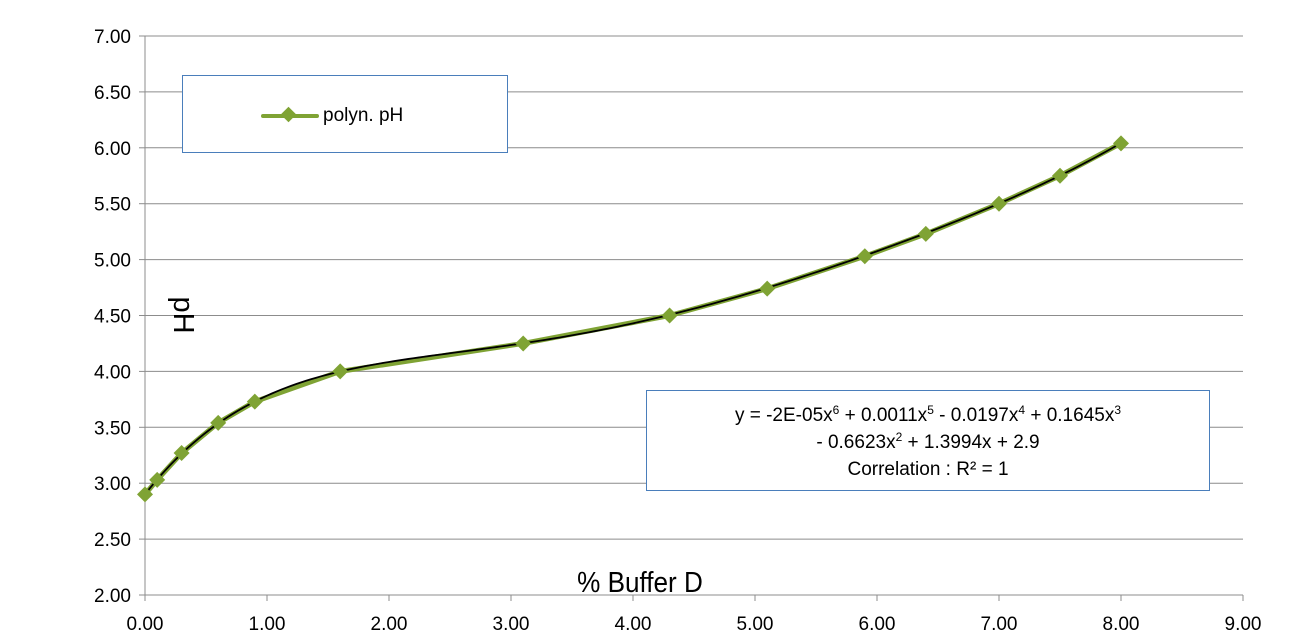  I want to click on y-tick-label: 4.00, so click(112, 372).